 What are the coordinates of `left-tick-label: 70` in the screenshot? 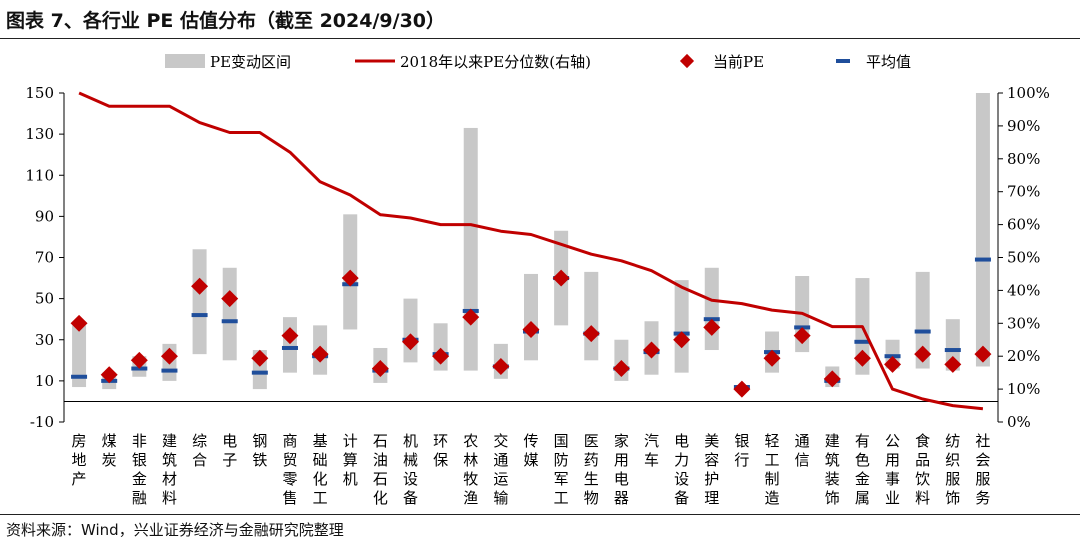 It's located at (44, 258).